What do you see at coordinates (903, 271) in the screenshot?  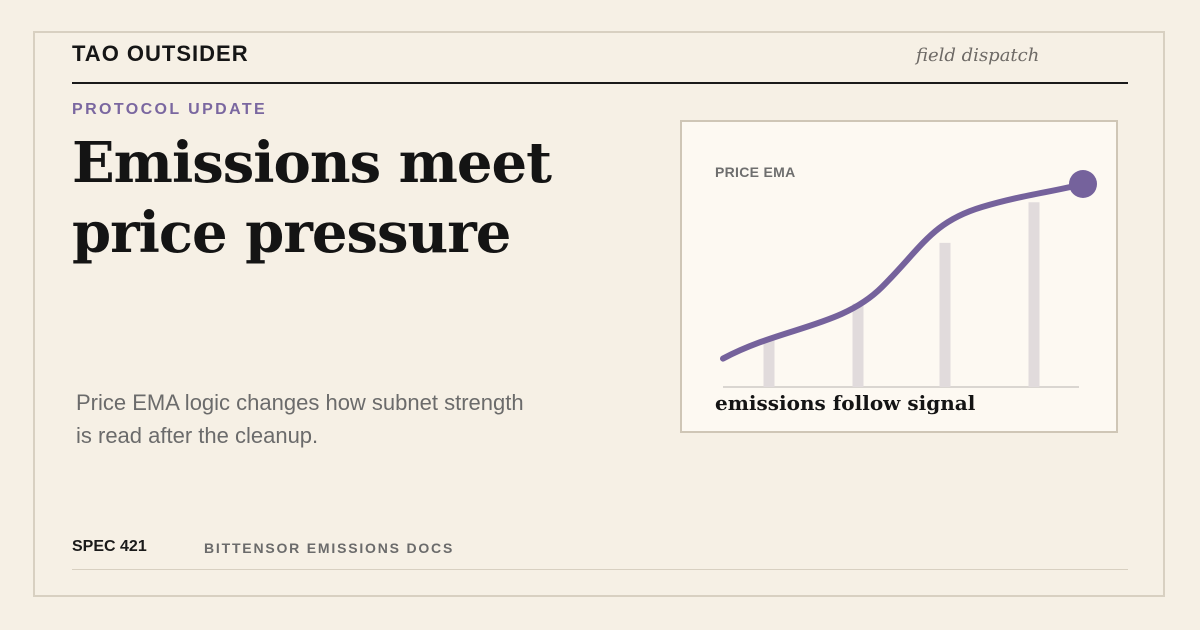 I see `price-ema-line` at bounding box center [903, 271].